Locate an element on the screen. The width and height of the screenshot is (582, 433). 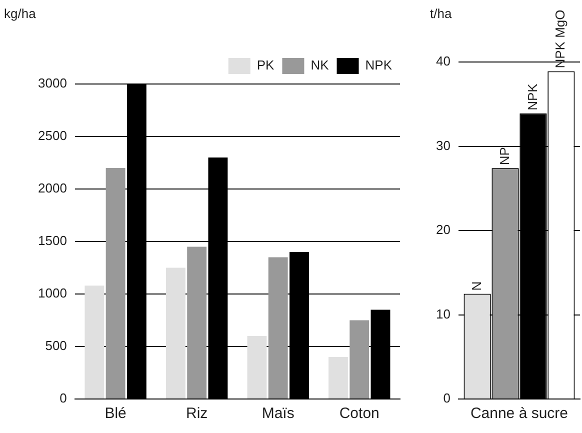
y-tick-label: 2500 is located at coordinates (52, 136).